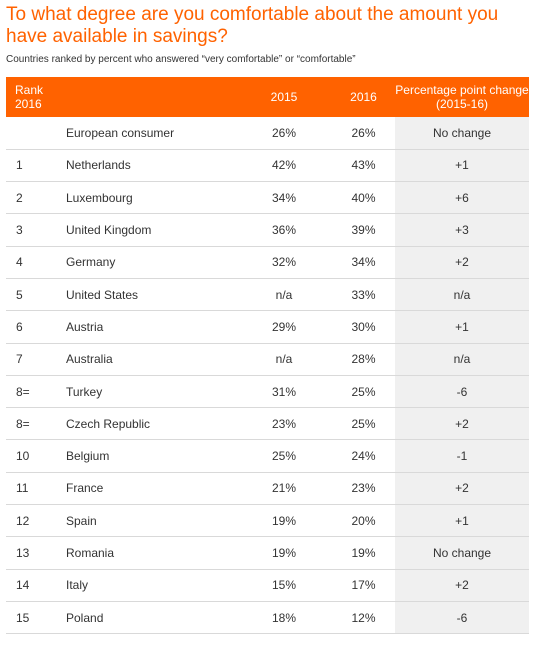  I want to click on cell-country: Turkey, so click(84, 391).